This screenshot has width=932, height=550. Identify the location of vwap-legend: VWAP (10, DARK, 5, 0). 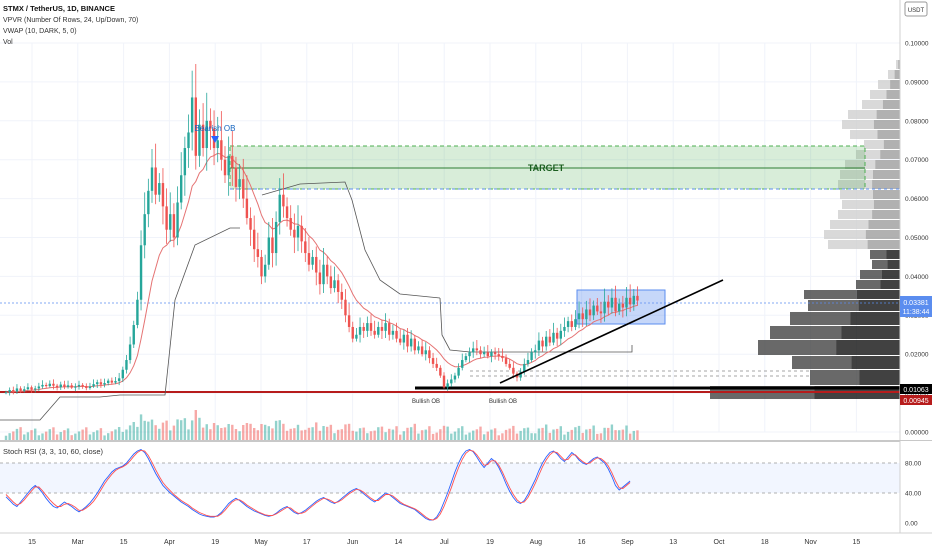
(40, 31).